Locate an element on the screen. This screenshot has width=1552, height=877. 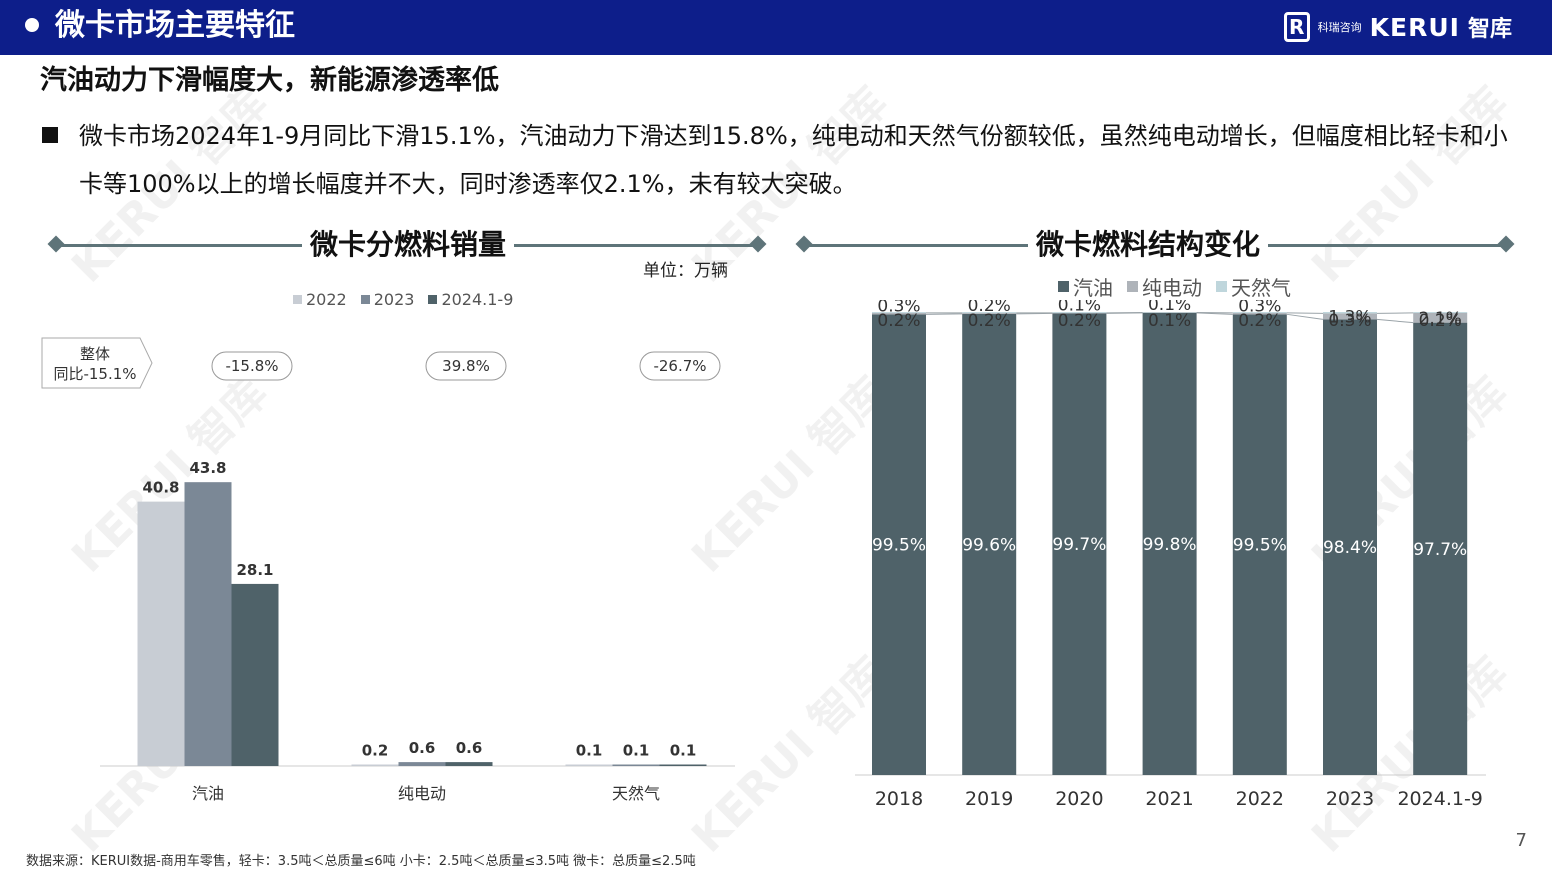
x-tick-label: 2021 is located at coordinates (1169, 799).